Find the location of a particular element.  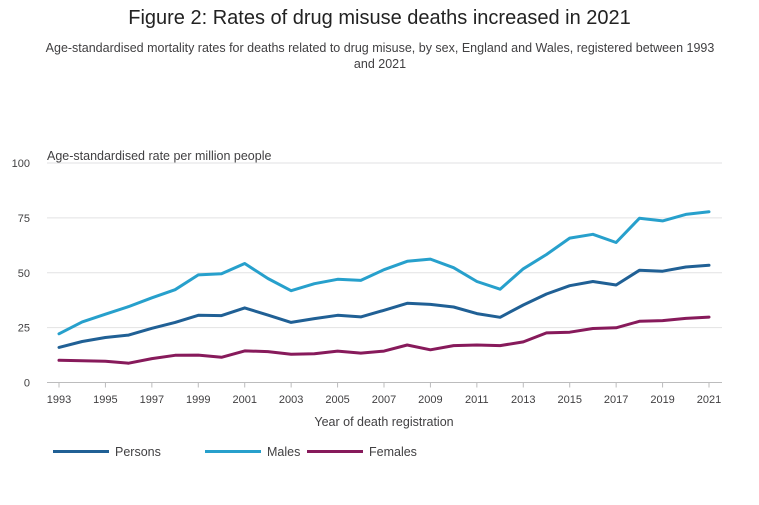

x-tick-label: 2021 is located at coordinates (709, 400).